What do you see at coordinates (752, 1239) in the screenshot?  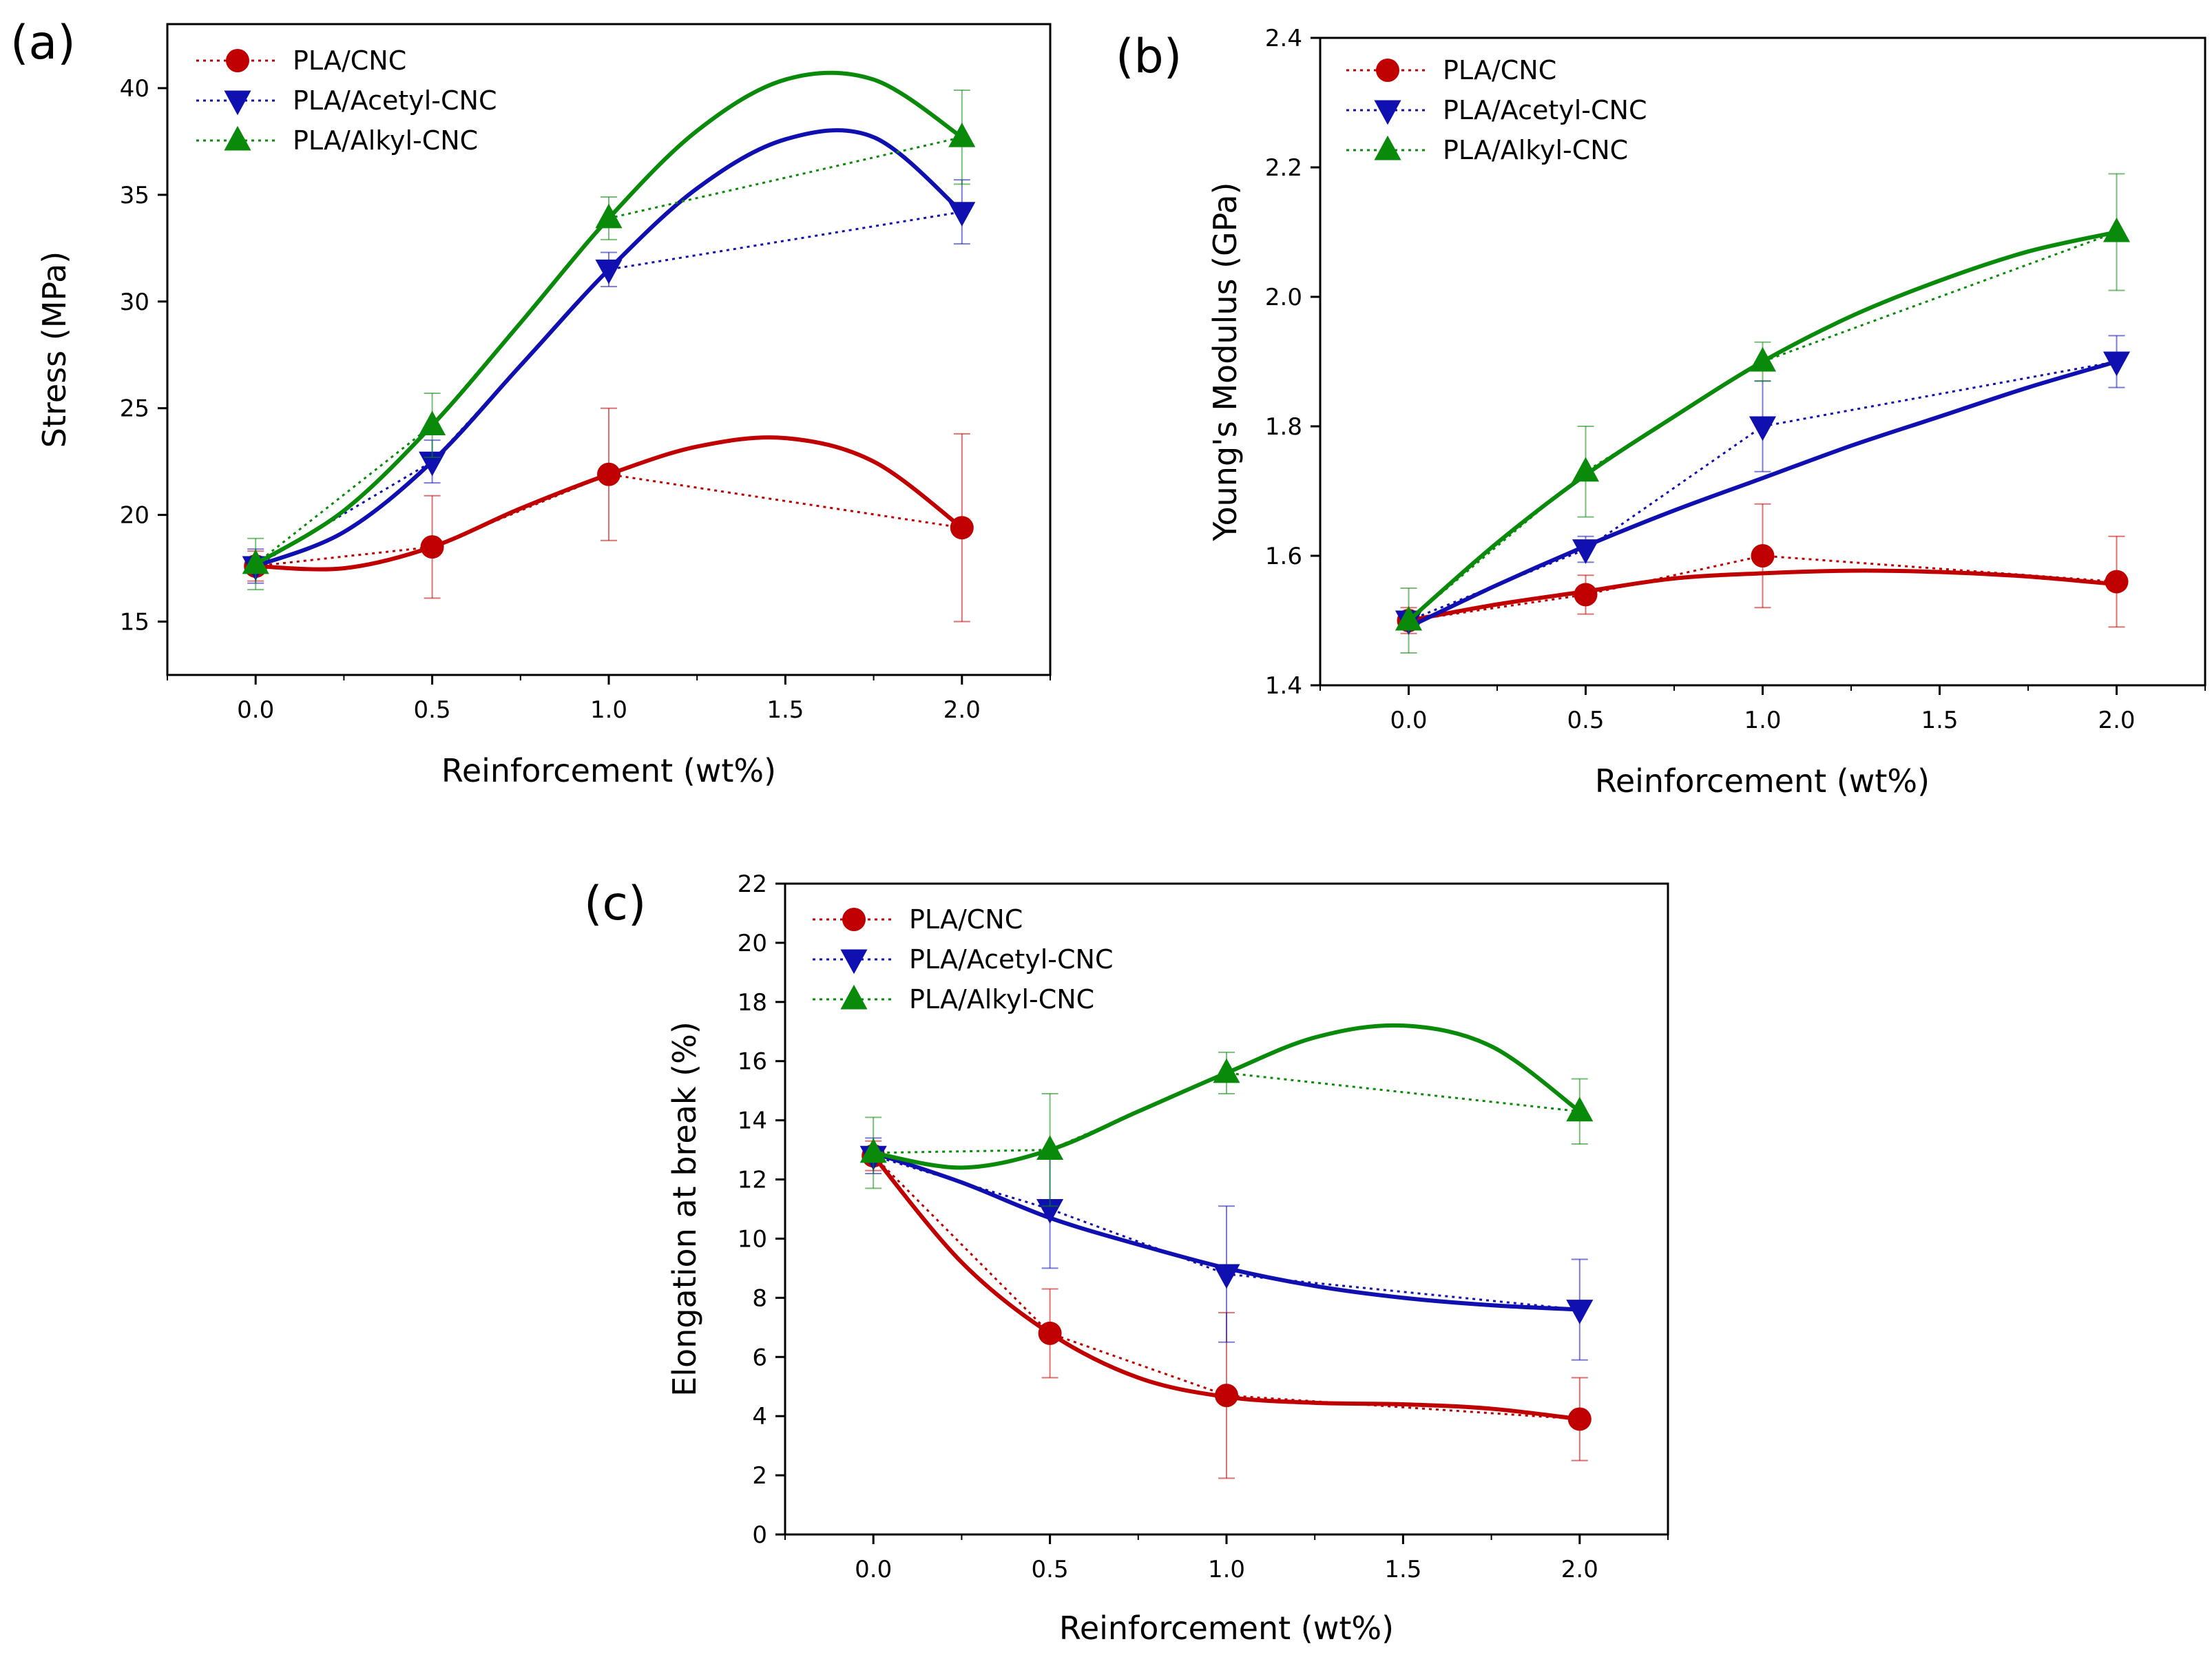 I see `y-tick-label: 10` at bounding box center [752, 1239].